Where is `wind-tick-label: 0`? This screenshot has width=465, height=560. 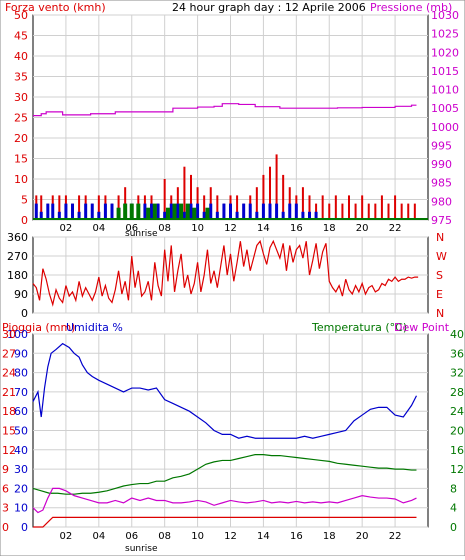 wind-tick-label: 0 is located at coordinates (24, 220).